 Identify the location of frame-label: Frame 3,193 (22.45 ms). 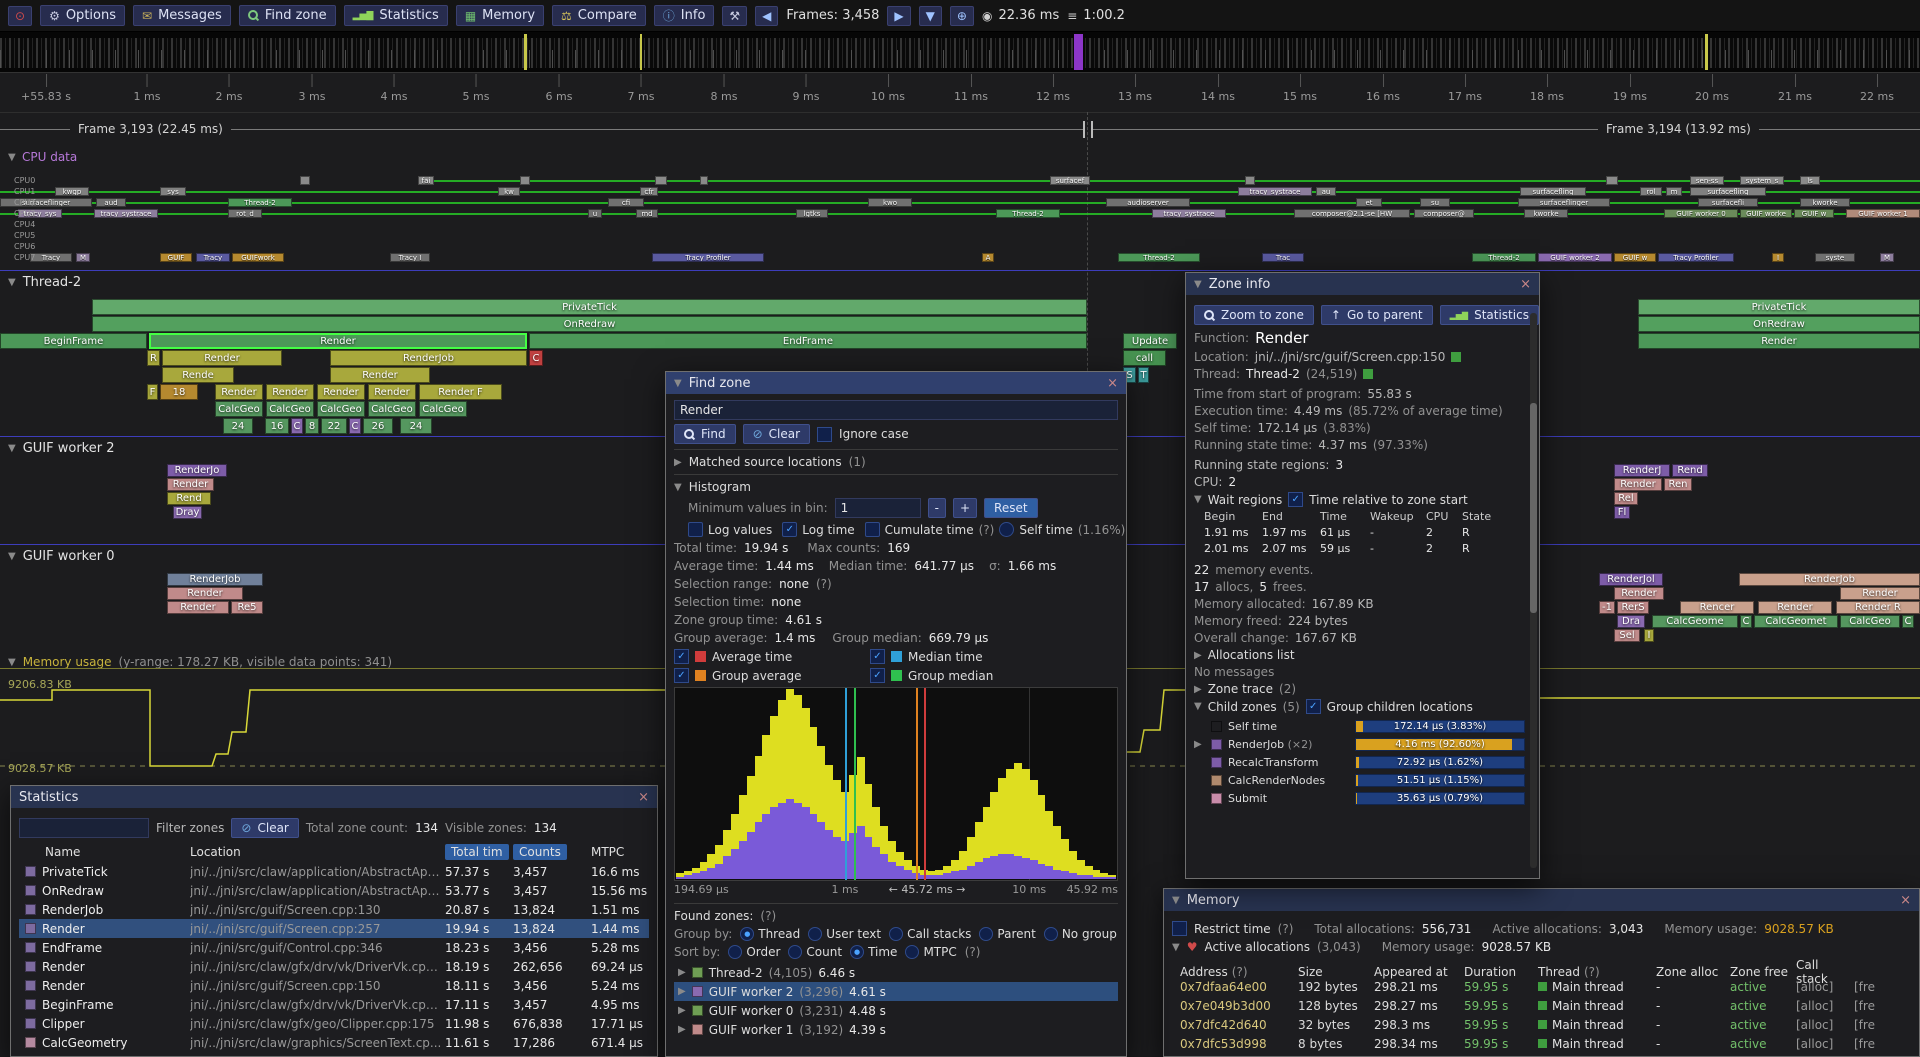
(150, 129).